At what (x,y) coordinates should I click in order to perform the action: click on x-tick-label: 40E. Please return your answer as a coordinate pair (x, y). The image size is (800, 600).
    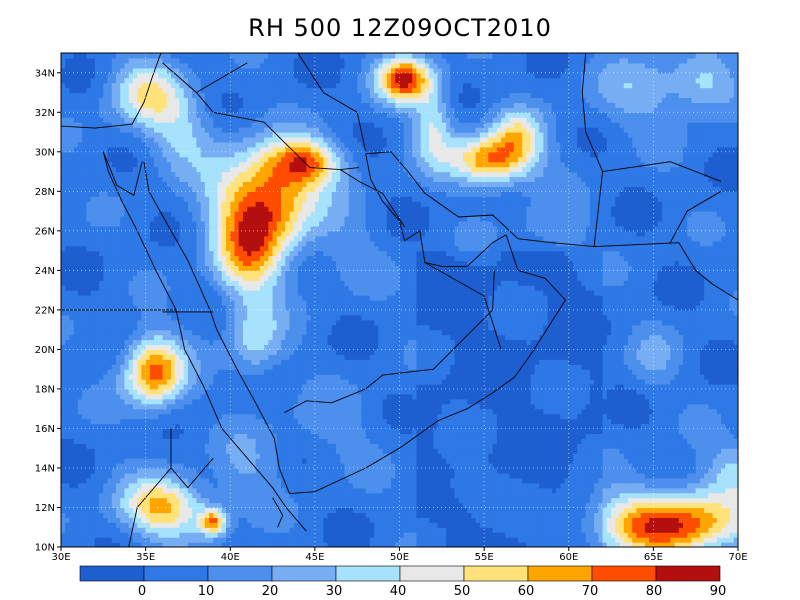
    Looking at the image, I should click on (230, 557).